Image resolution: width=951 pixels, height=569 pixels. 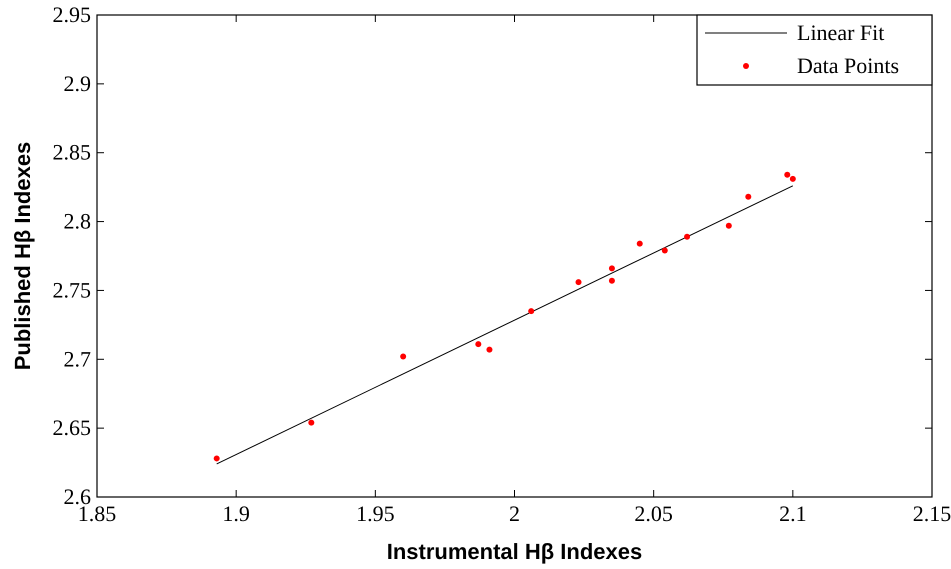 I want to click on legend-label: Data Points, so click(x=848, y=65).